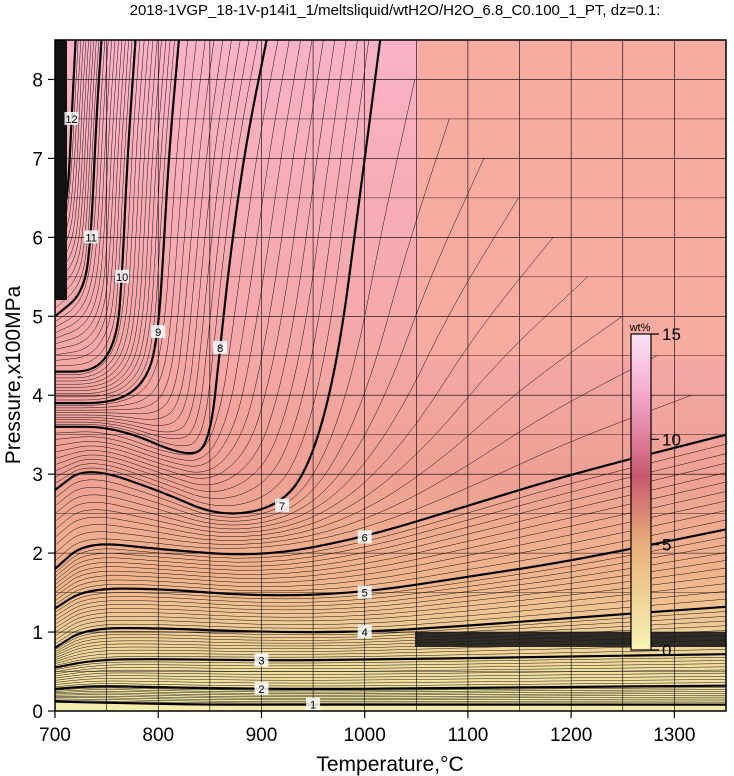 The height and width of the screenshot is (776, 734). Describe the element at coordinates (37, 475) in the screenshot. I see `y-tick-label: 3` at that location.